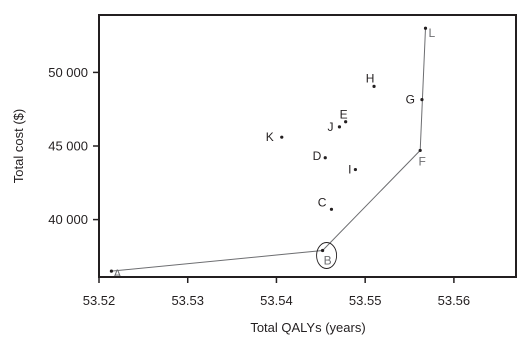  What do you see at coordinates (317, 156) in the screenshot?
I see `point-label-d: D` at bounding box center [317, 156].